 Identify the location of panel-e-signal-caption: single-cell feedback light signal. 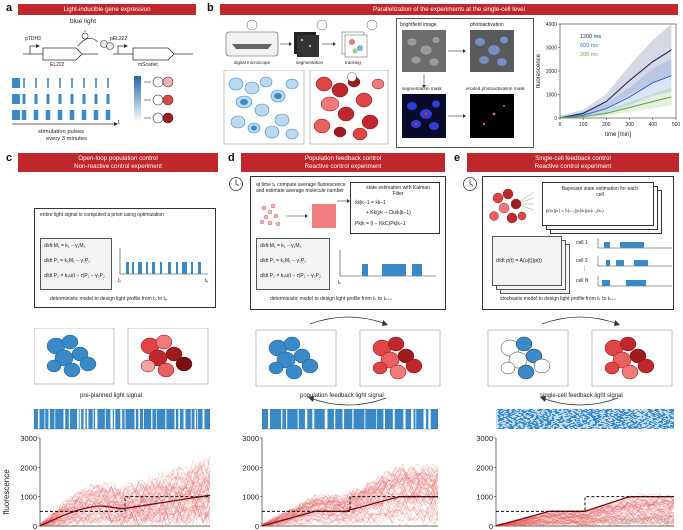
(581, 396).